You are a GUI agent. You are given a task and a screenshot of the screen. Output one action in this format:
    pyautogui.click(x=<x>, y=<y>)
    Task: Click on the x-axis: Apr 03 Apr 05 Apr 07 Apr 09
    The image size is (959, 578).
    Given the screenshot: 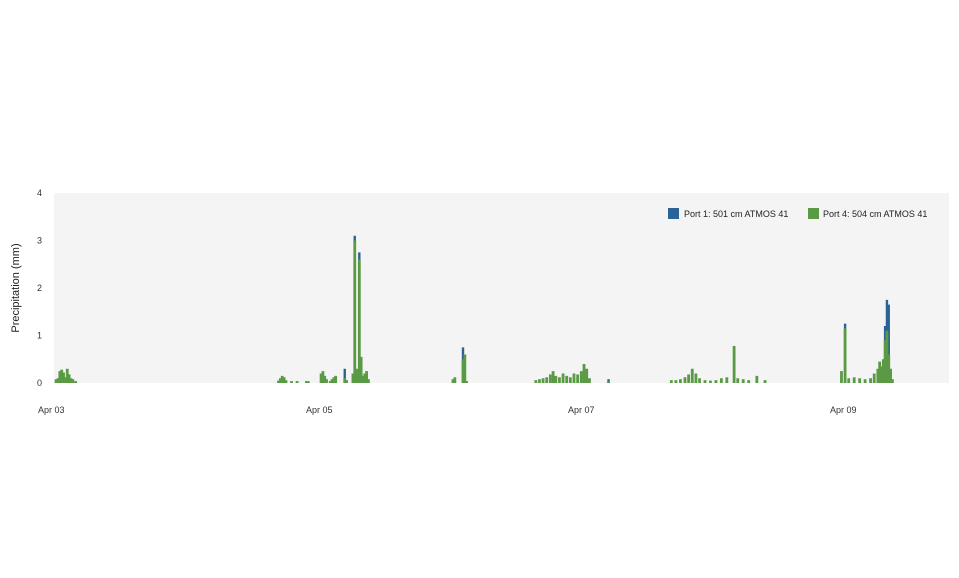 What is the action you would take?
    pyautogui.click(x=447, y=410)
    